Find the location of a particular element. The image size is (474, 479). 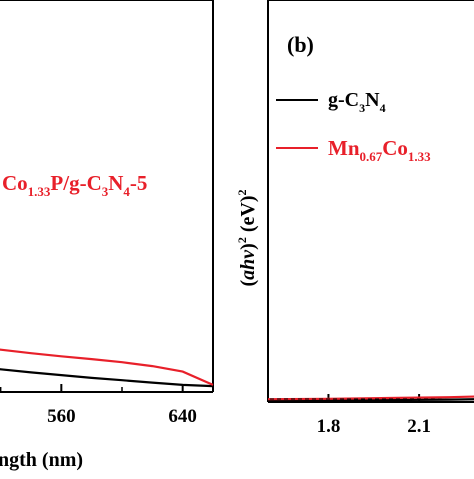

legend-b-entry-2: Mn0.67Co1.33 is located at coordinates (379, 150).